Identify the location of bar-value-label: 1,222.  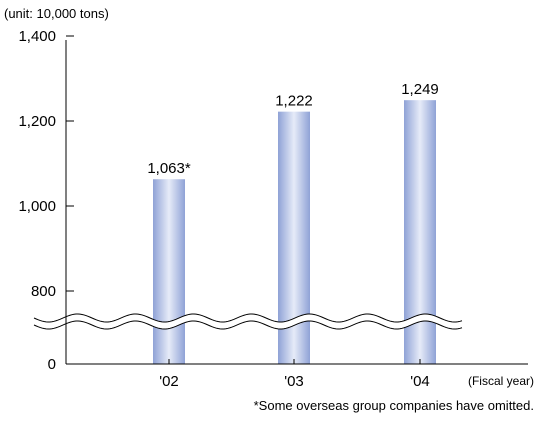
(294, 101).